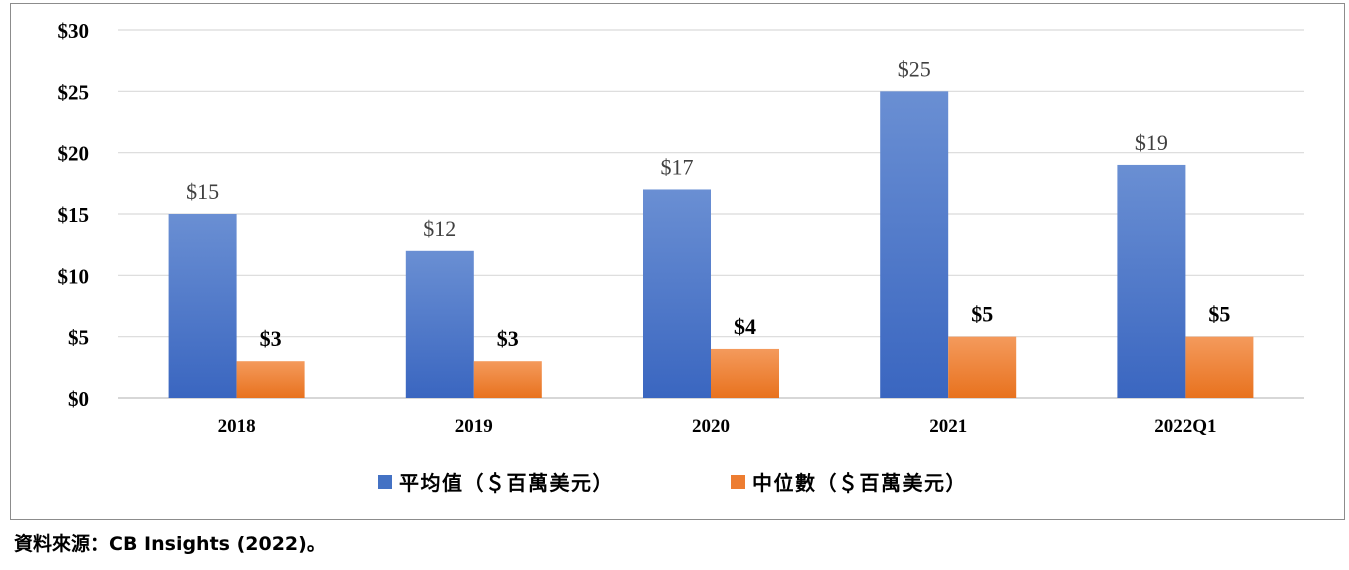 The height and width of the screenshot is (570, 1349). I want to click on y-axis-ticks: $0 $5 $10 $15 $20 $25 $30, so click(74, 215).